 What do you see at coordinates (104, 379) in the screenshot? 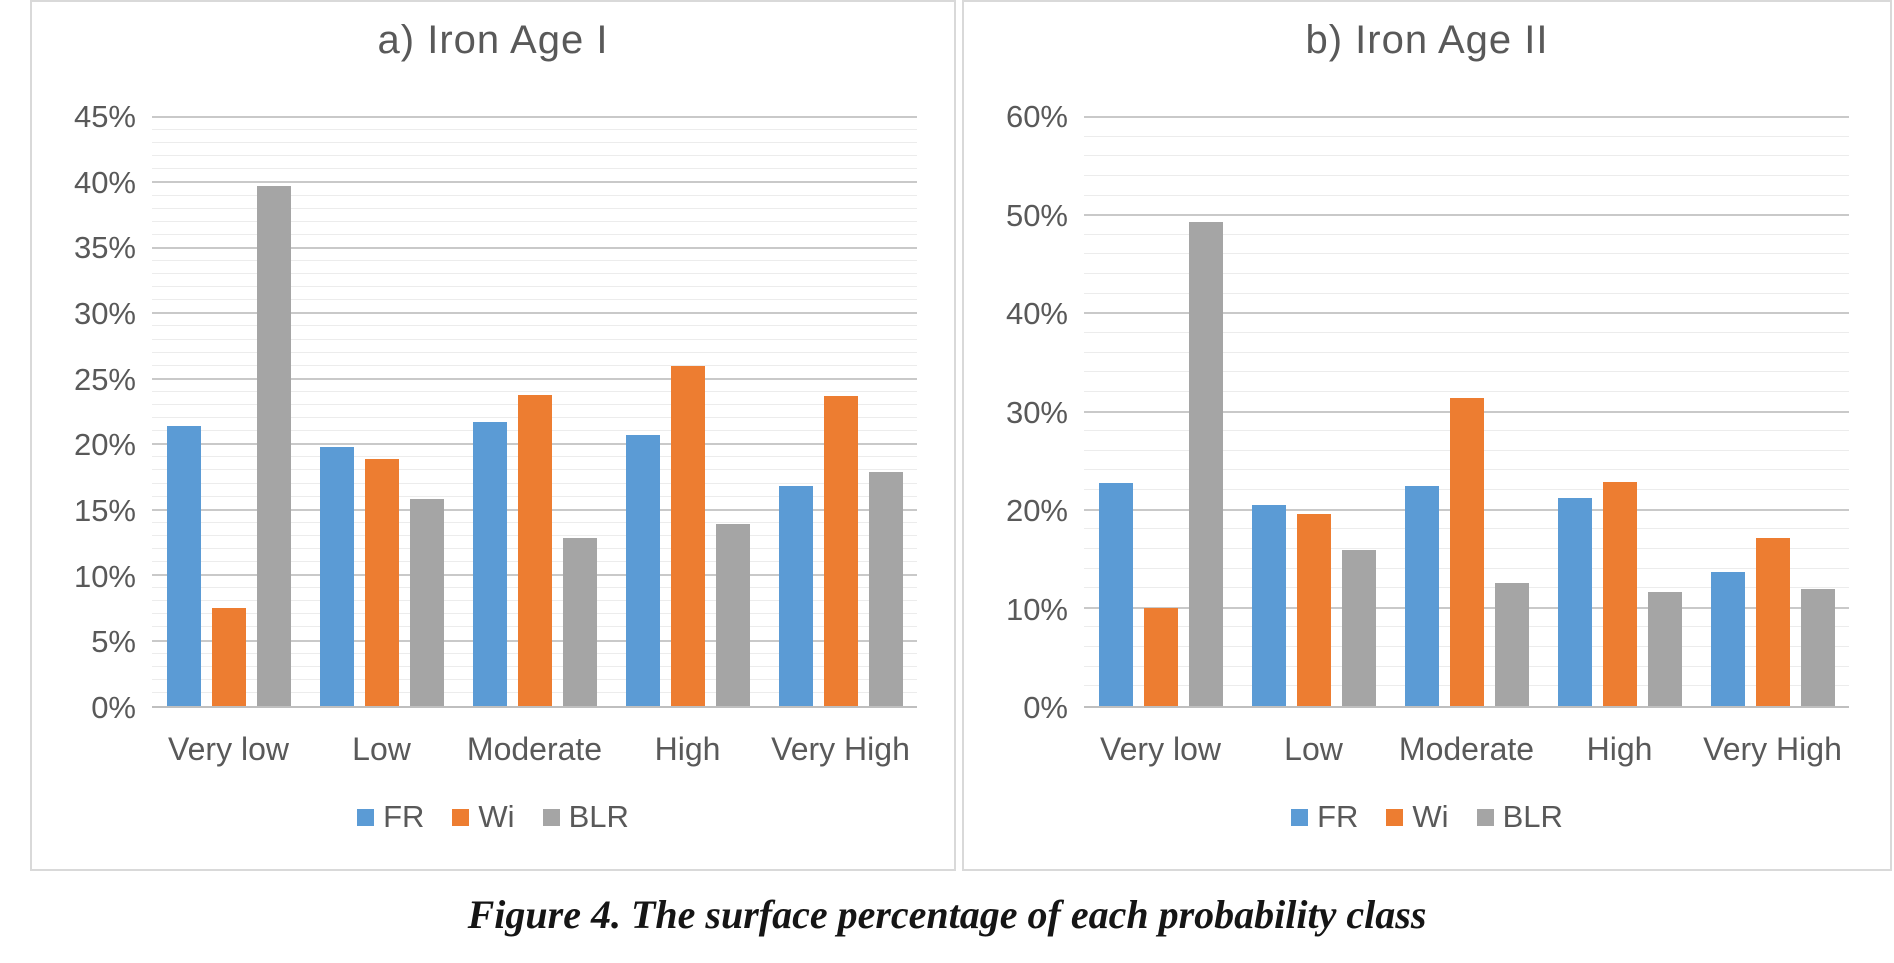
I see `y-tick-label: 25%` at bounding box center [104, 379].